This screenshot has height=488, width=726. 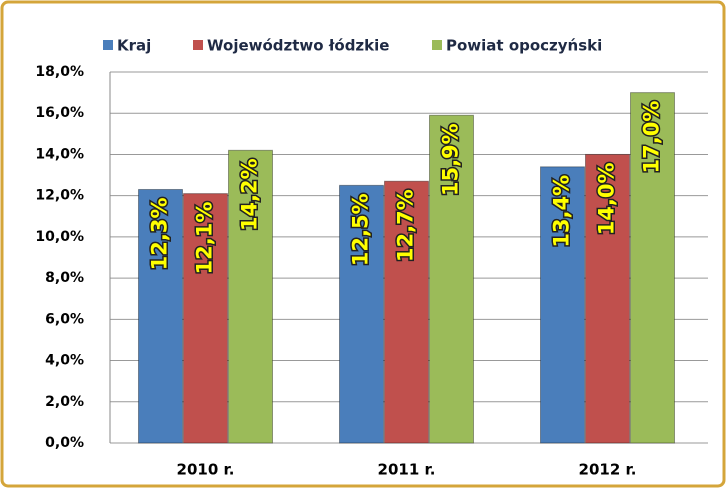 What do you see at coordinates (59, 237) in the screenshot?
I see `y-tick-label: 10,0%` at bounding box center [59, 237].